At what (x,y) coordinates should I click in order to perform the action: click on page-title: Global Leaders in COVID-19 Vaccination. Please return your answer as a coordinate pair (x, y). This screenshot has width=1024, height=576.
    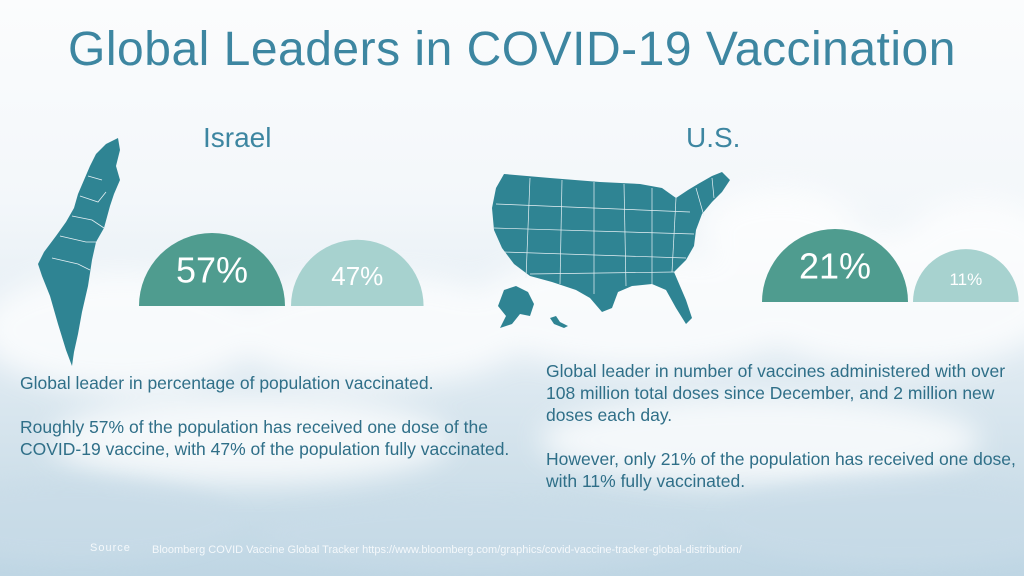
    Looking at the image, I should click on (512, 49).